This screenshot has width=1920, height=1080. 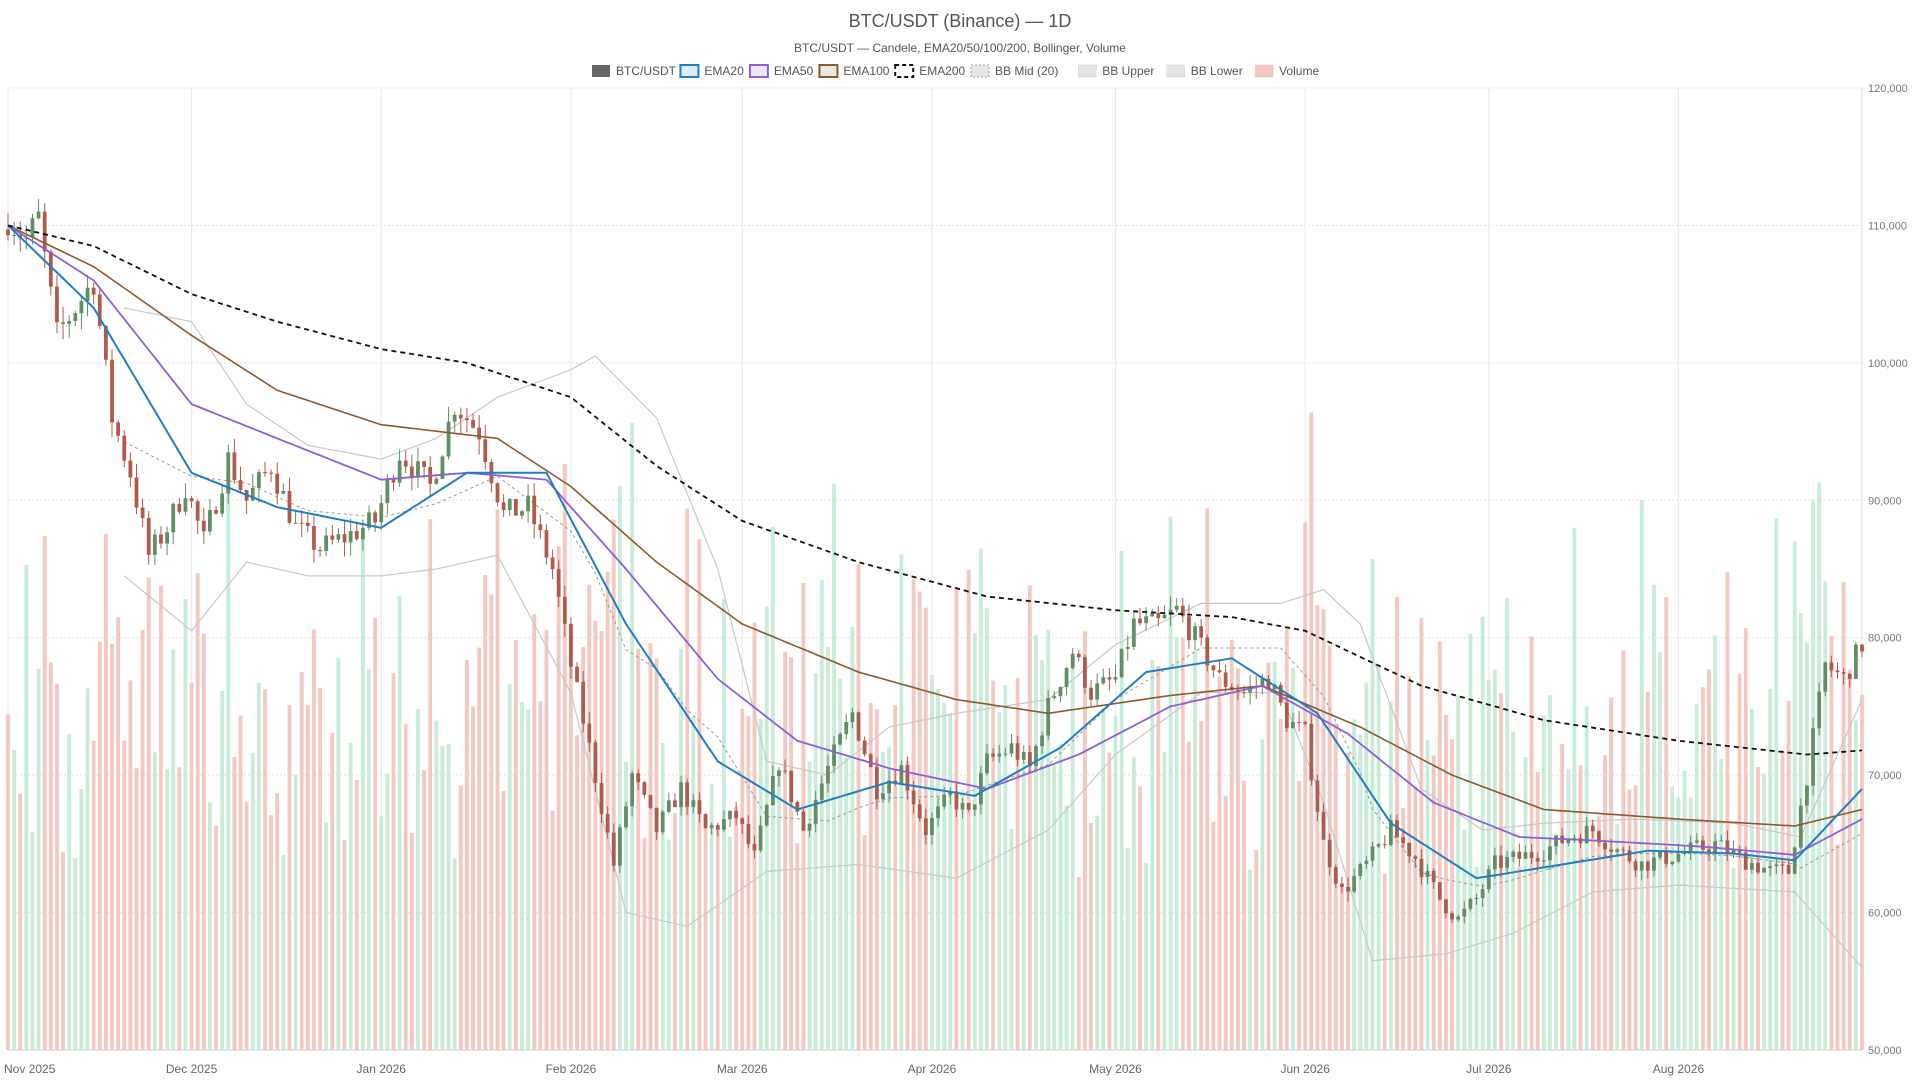 What do you see at coordinates (930, 71) in the screenshot?
I see `legend-item-4: EMA200` at bounding box center [930, 71].